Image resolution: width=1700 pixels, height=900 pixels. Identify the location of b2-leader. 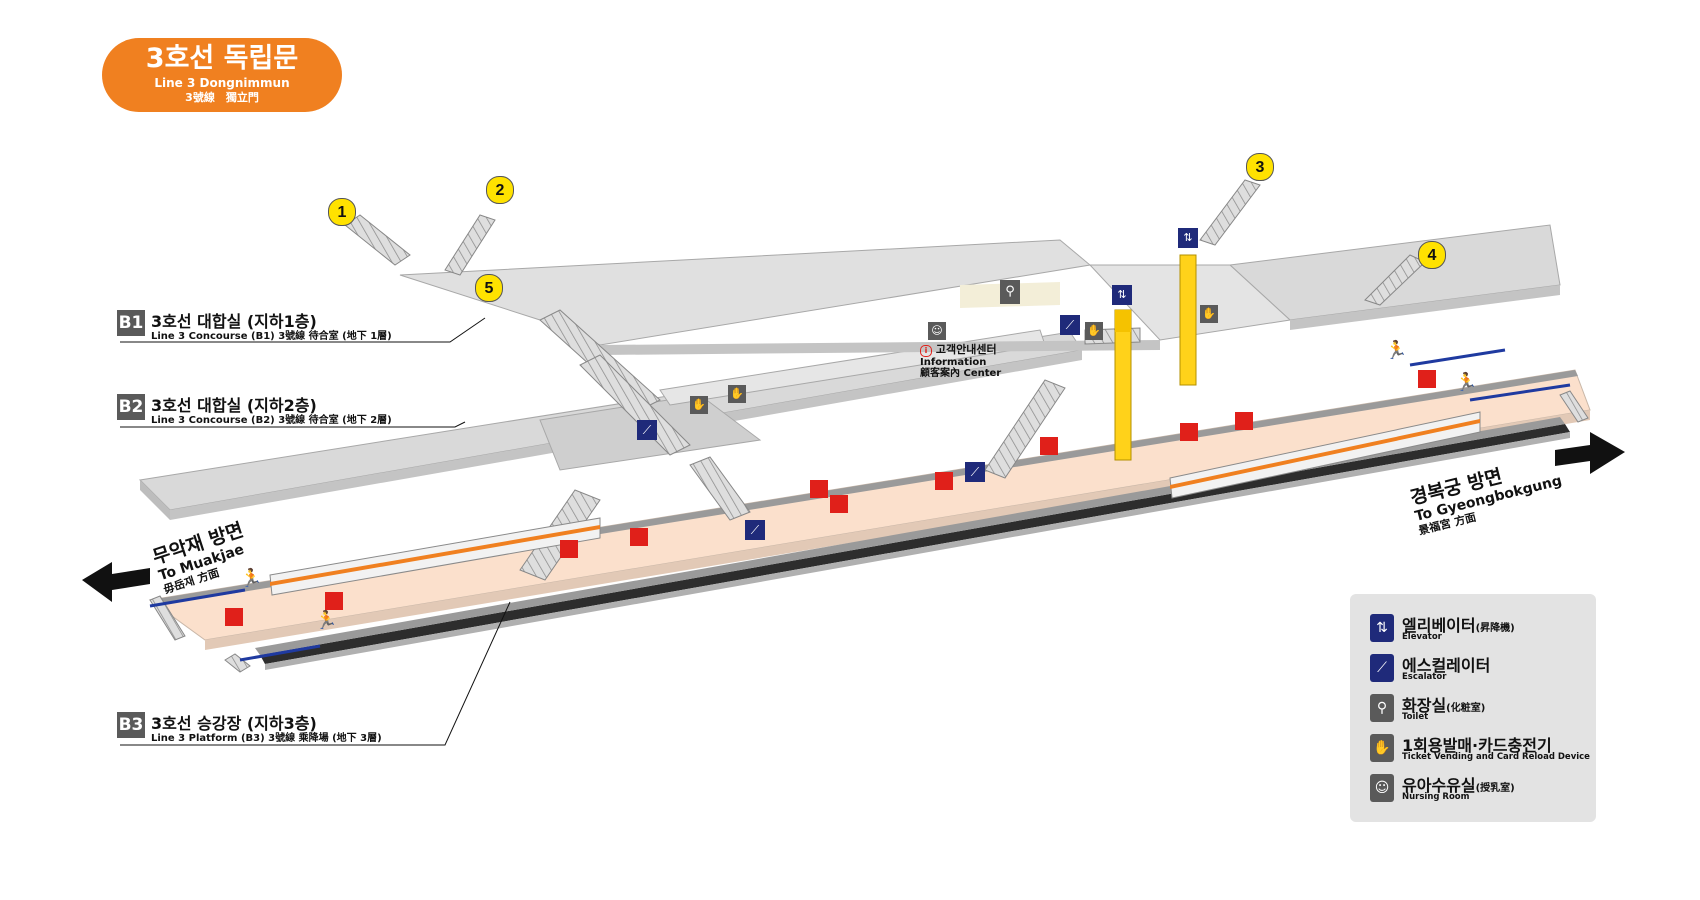
(293, 424).